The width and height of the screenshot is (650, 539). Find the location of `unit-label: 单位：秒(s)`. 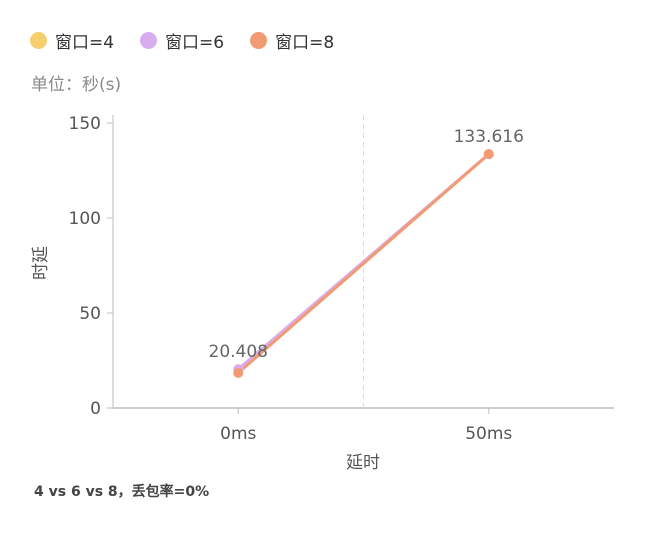

unit-label: 单位：秒(s) is located at coordinates (76, 85).